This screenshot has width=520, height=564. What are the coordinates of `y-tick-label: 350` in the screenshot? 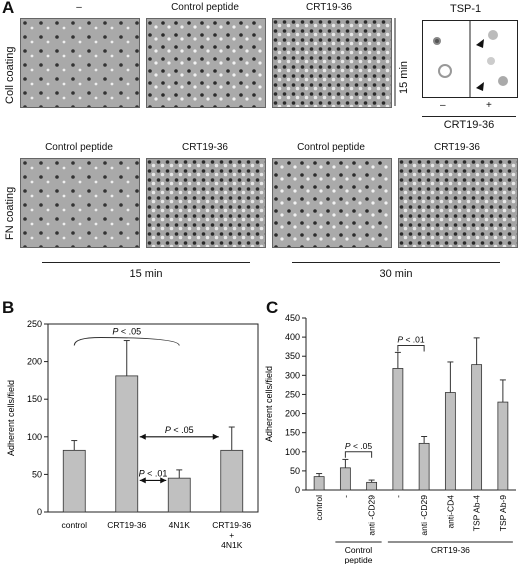 It's located at (292, 356).